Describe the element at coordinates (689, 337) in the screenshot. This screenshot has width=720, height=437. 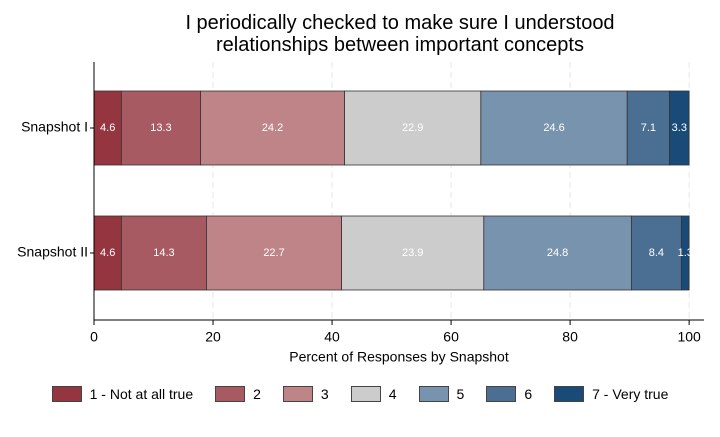
I see `x-tick-label: 100` at that location.